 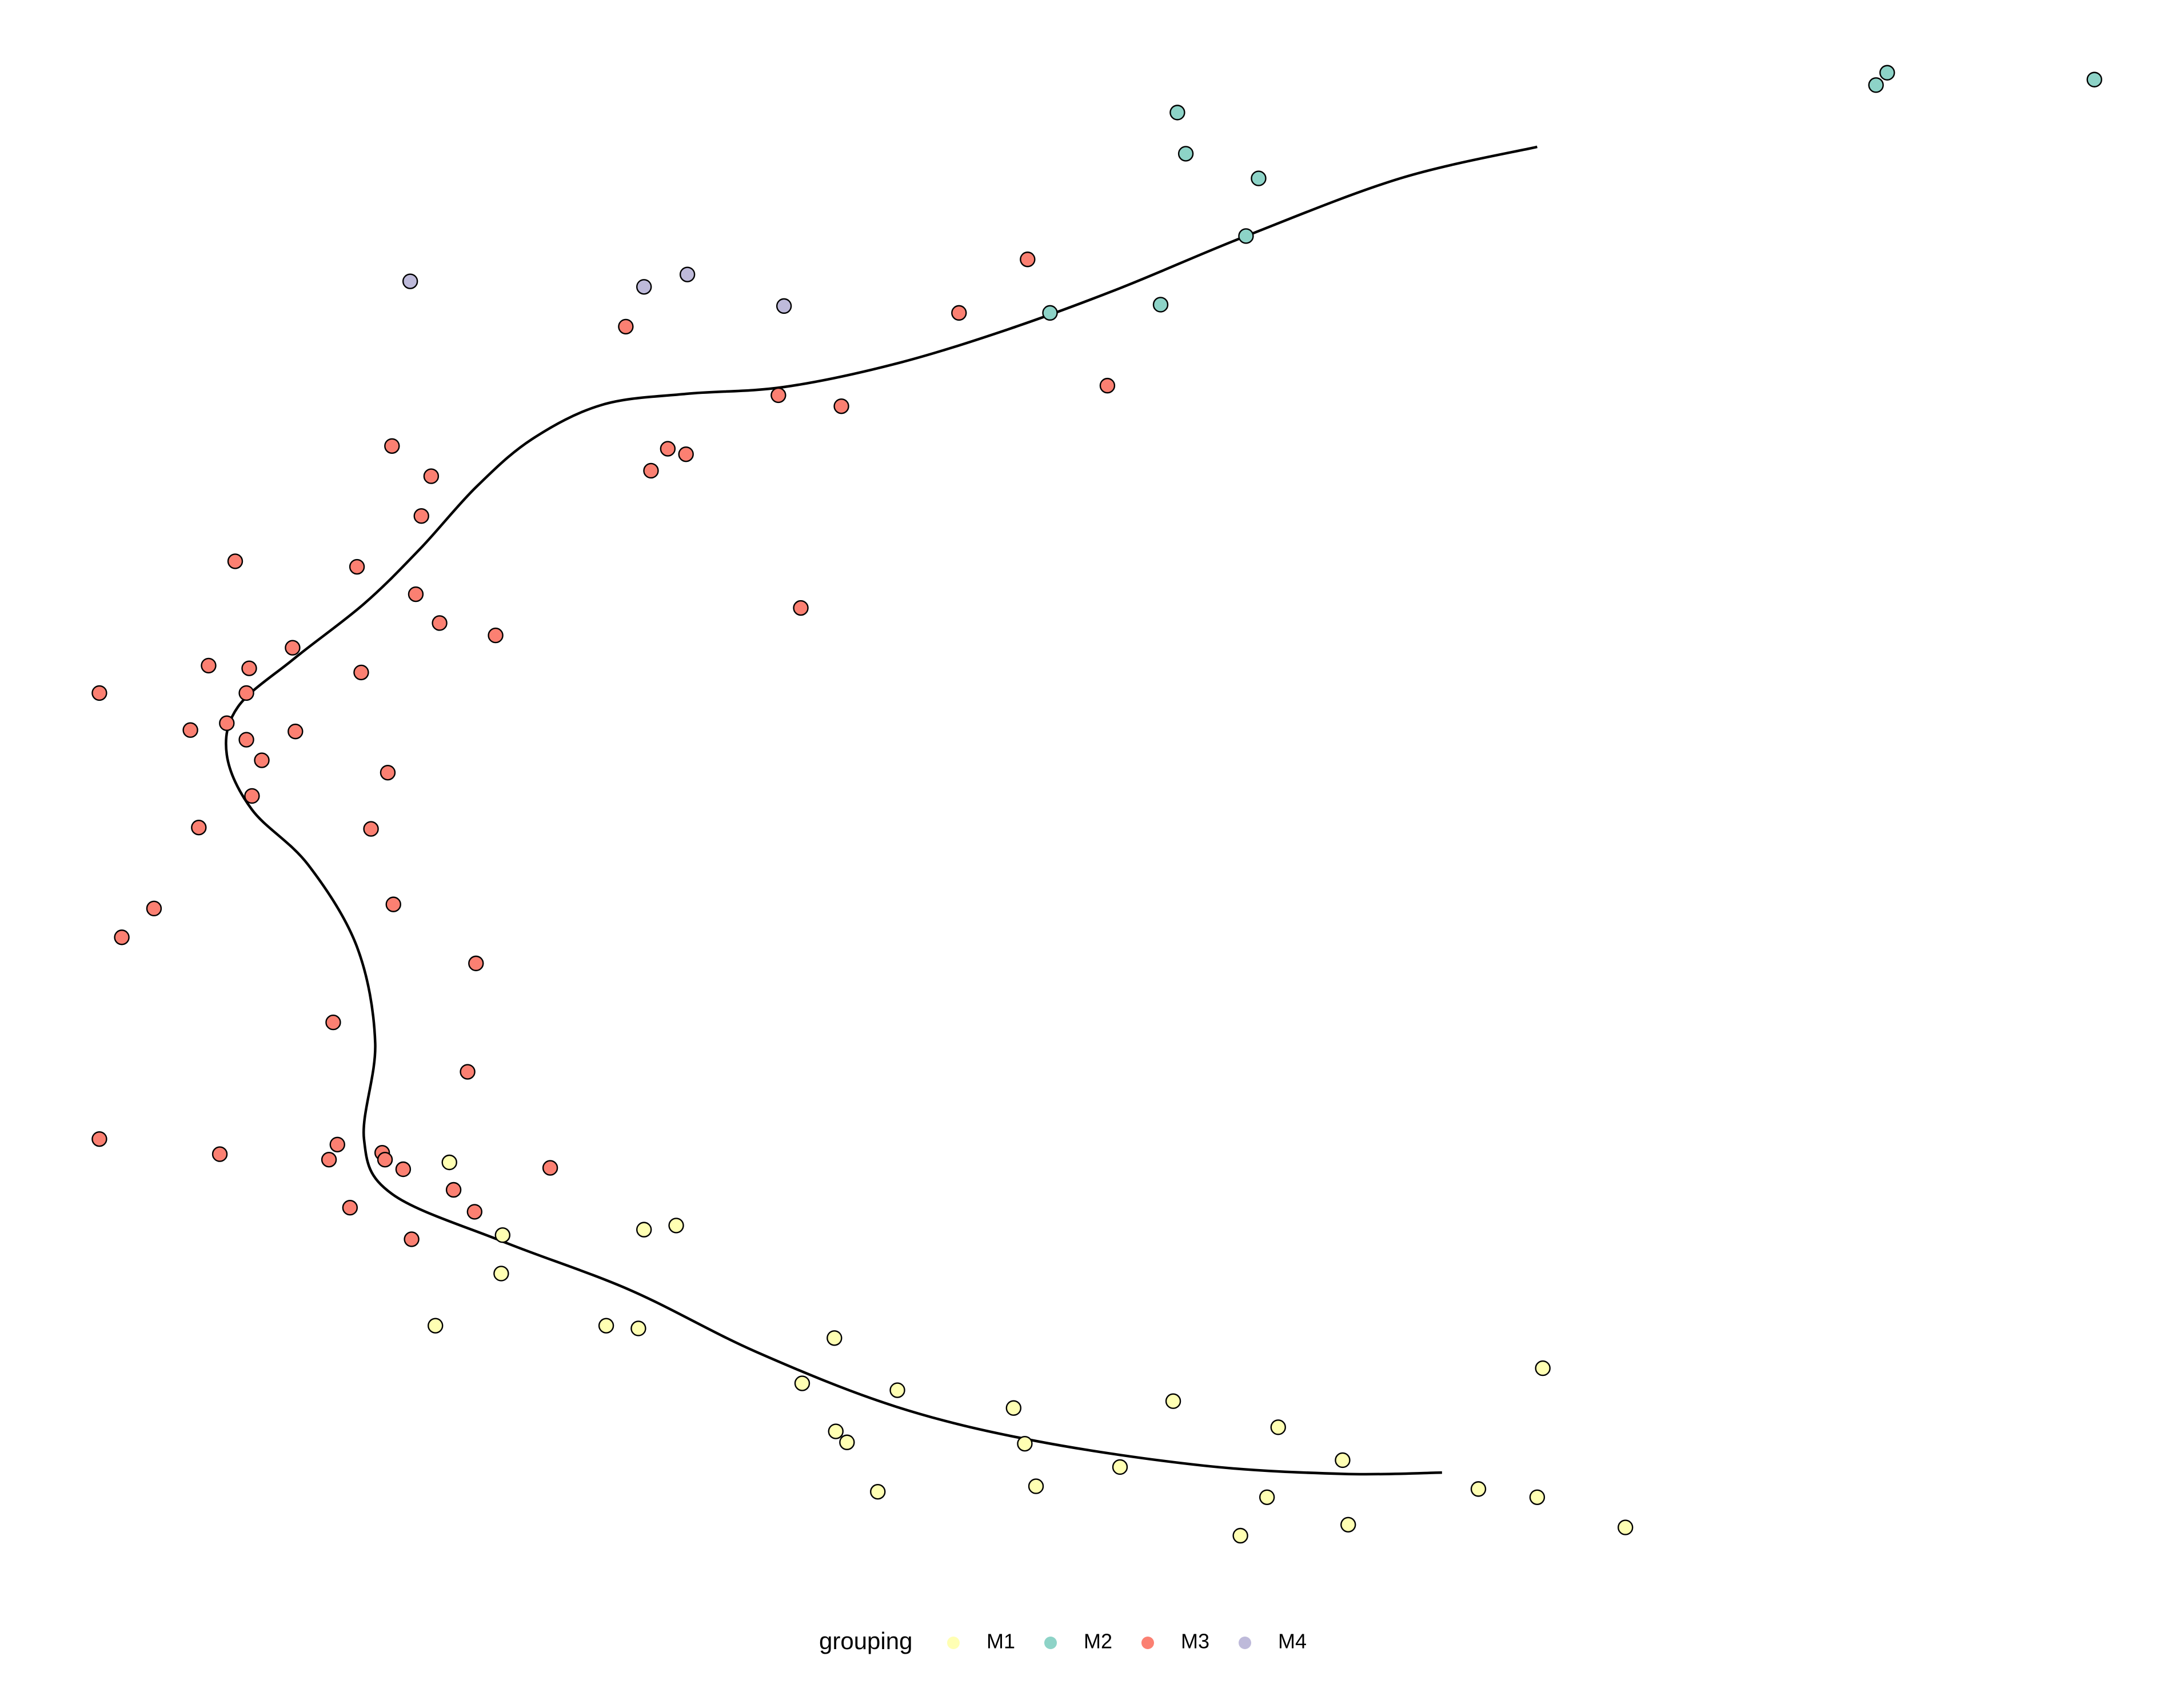 What do you see at coordinates (1001, 1641) in the screenshot?
I see `legend-label: M1` at bounding box center [1001, 1641].